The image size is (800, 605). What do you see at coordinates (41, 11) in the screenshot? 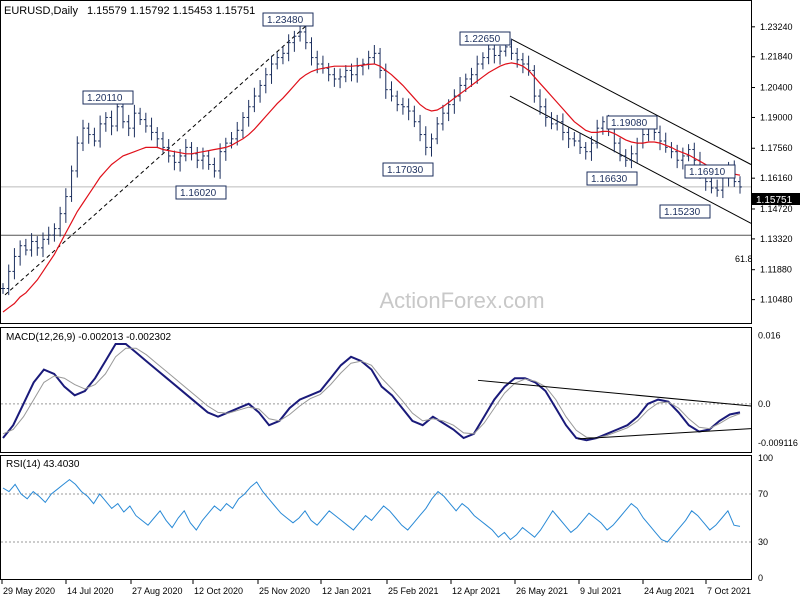
I see `chart-symbol: EURUSD,Daily` at bounding box center [41, 11].